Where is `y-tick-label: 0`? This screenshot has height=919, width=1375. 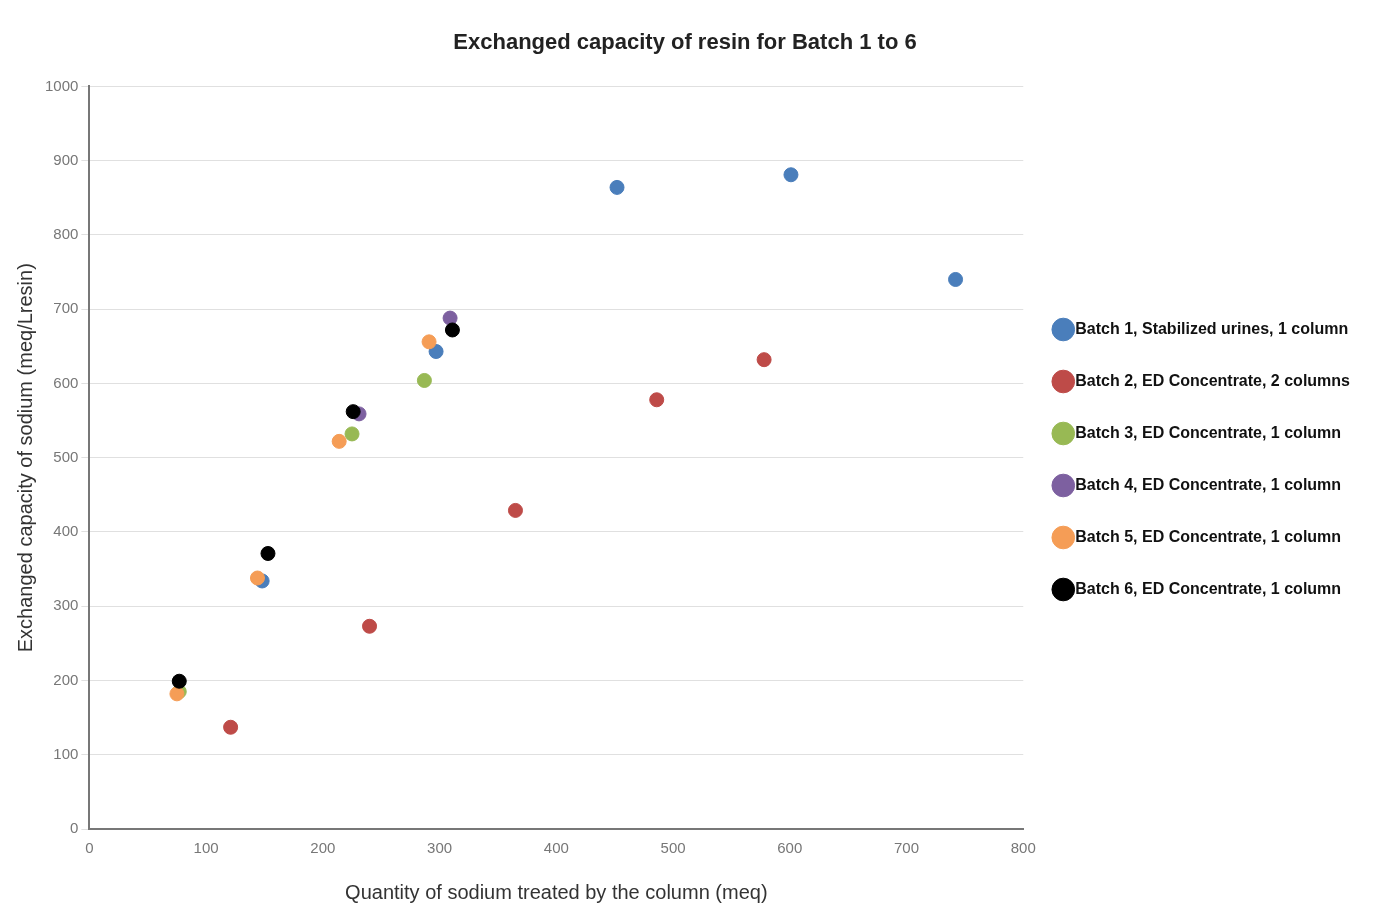
y-tick-label: 0 is located at coordinates (74, 828).